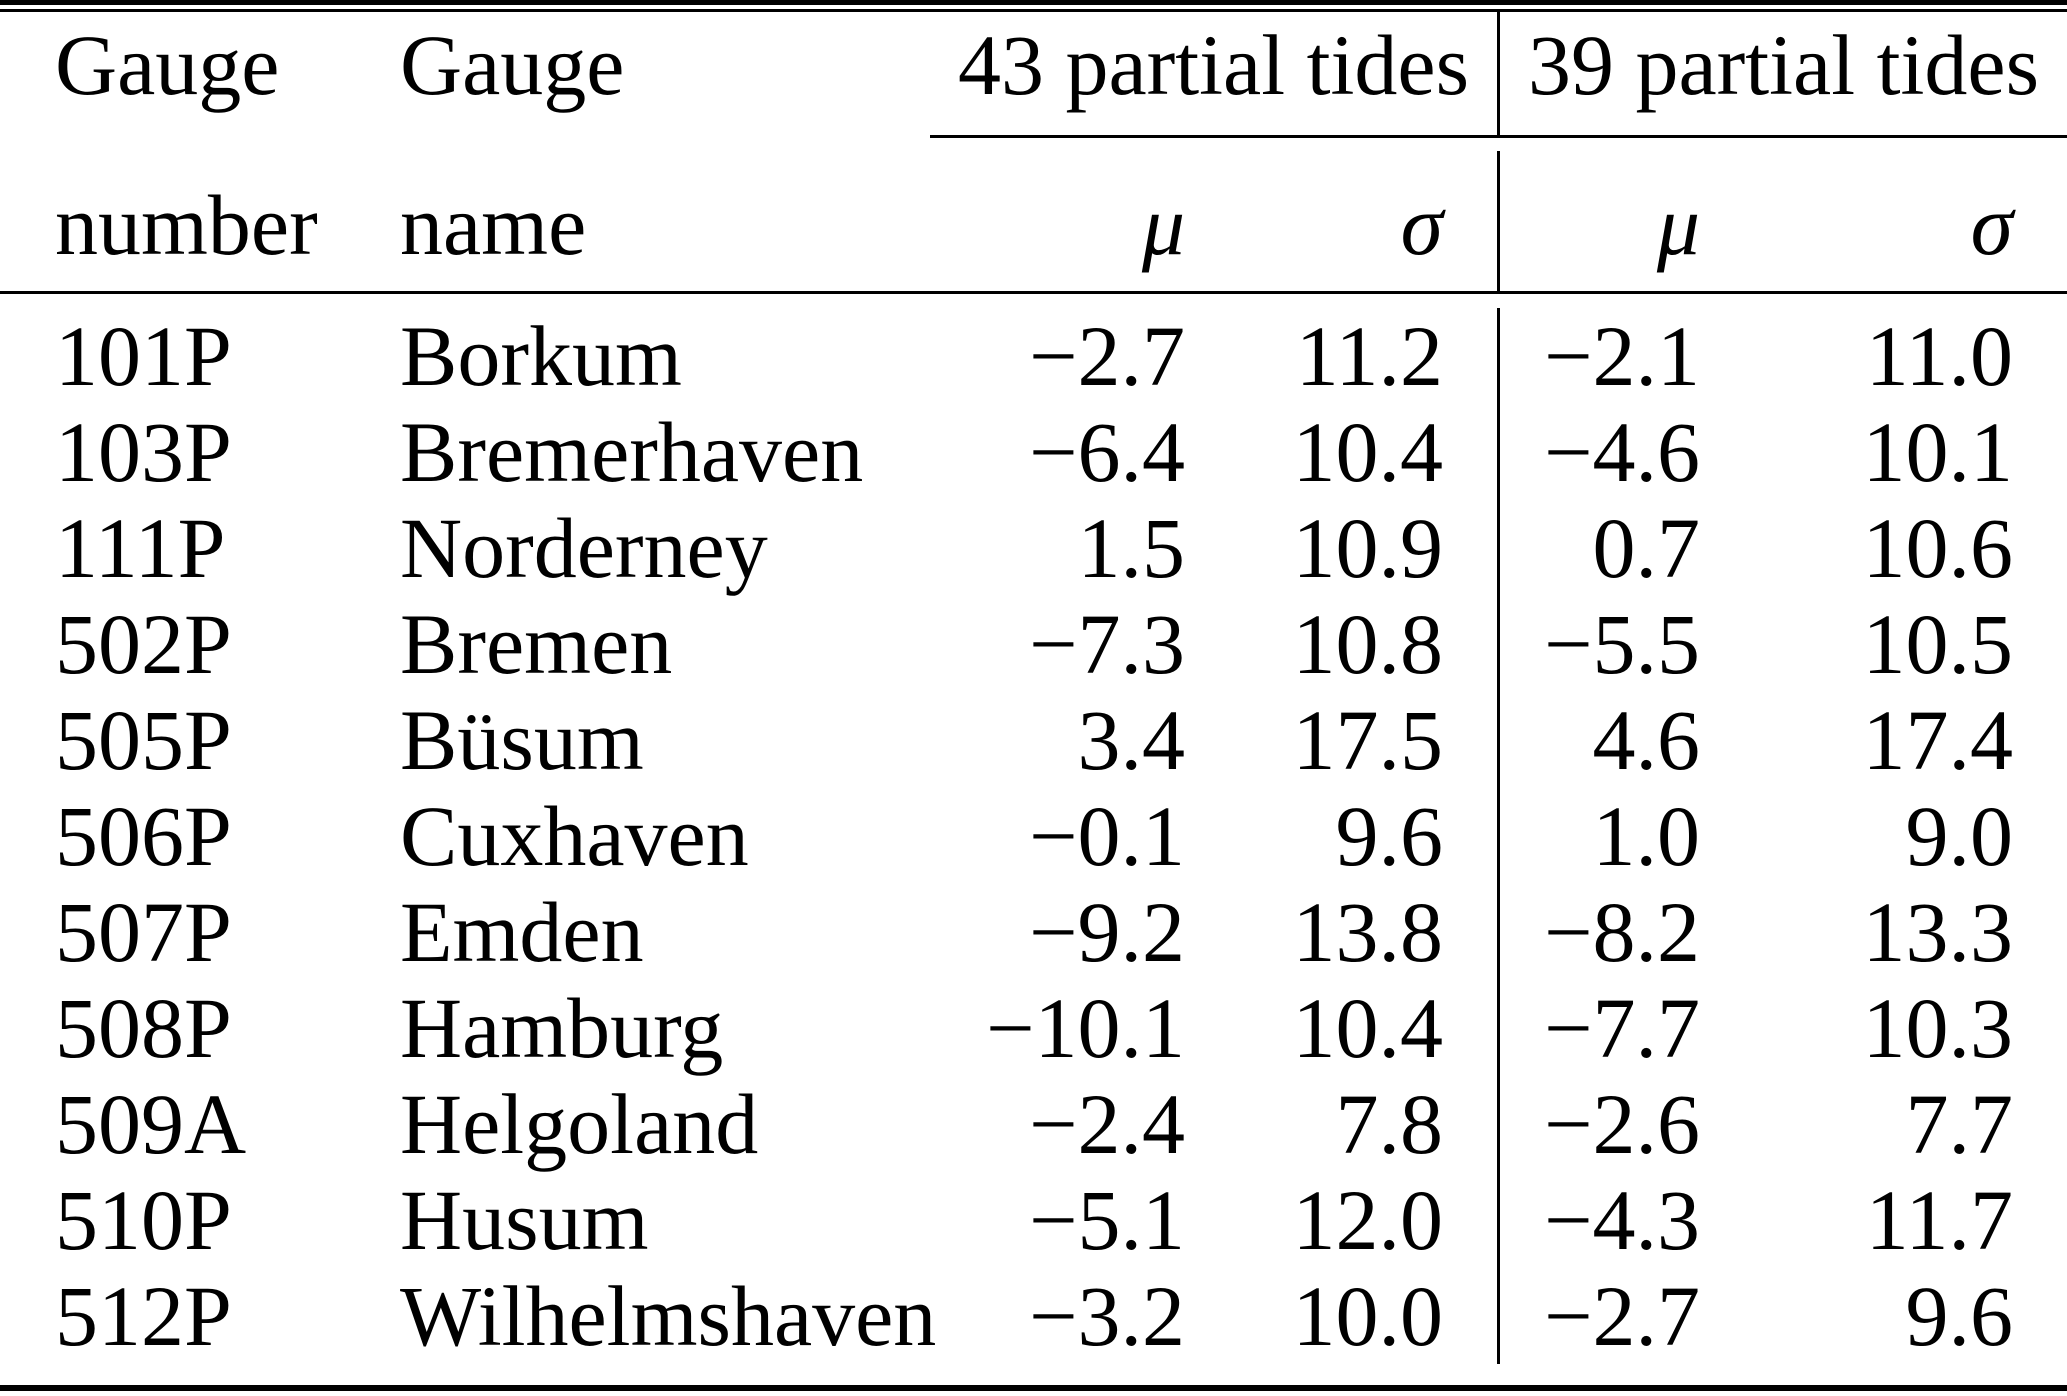 This screenshot has height=1396, width=2067. Describe the element at coordinates (524, 1220) in the screenshot. I see `gauge-name-cell: Husum` at that location.